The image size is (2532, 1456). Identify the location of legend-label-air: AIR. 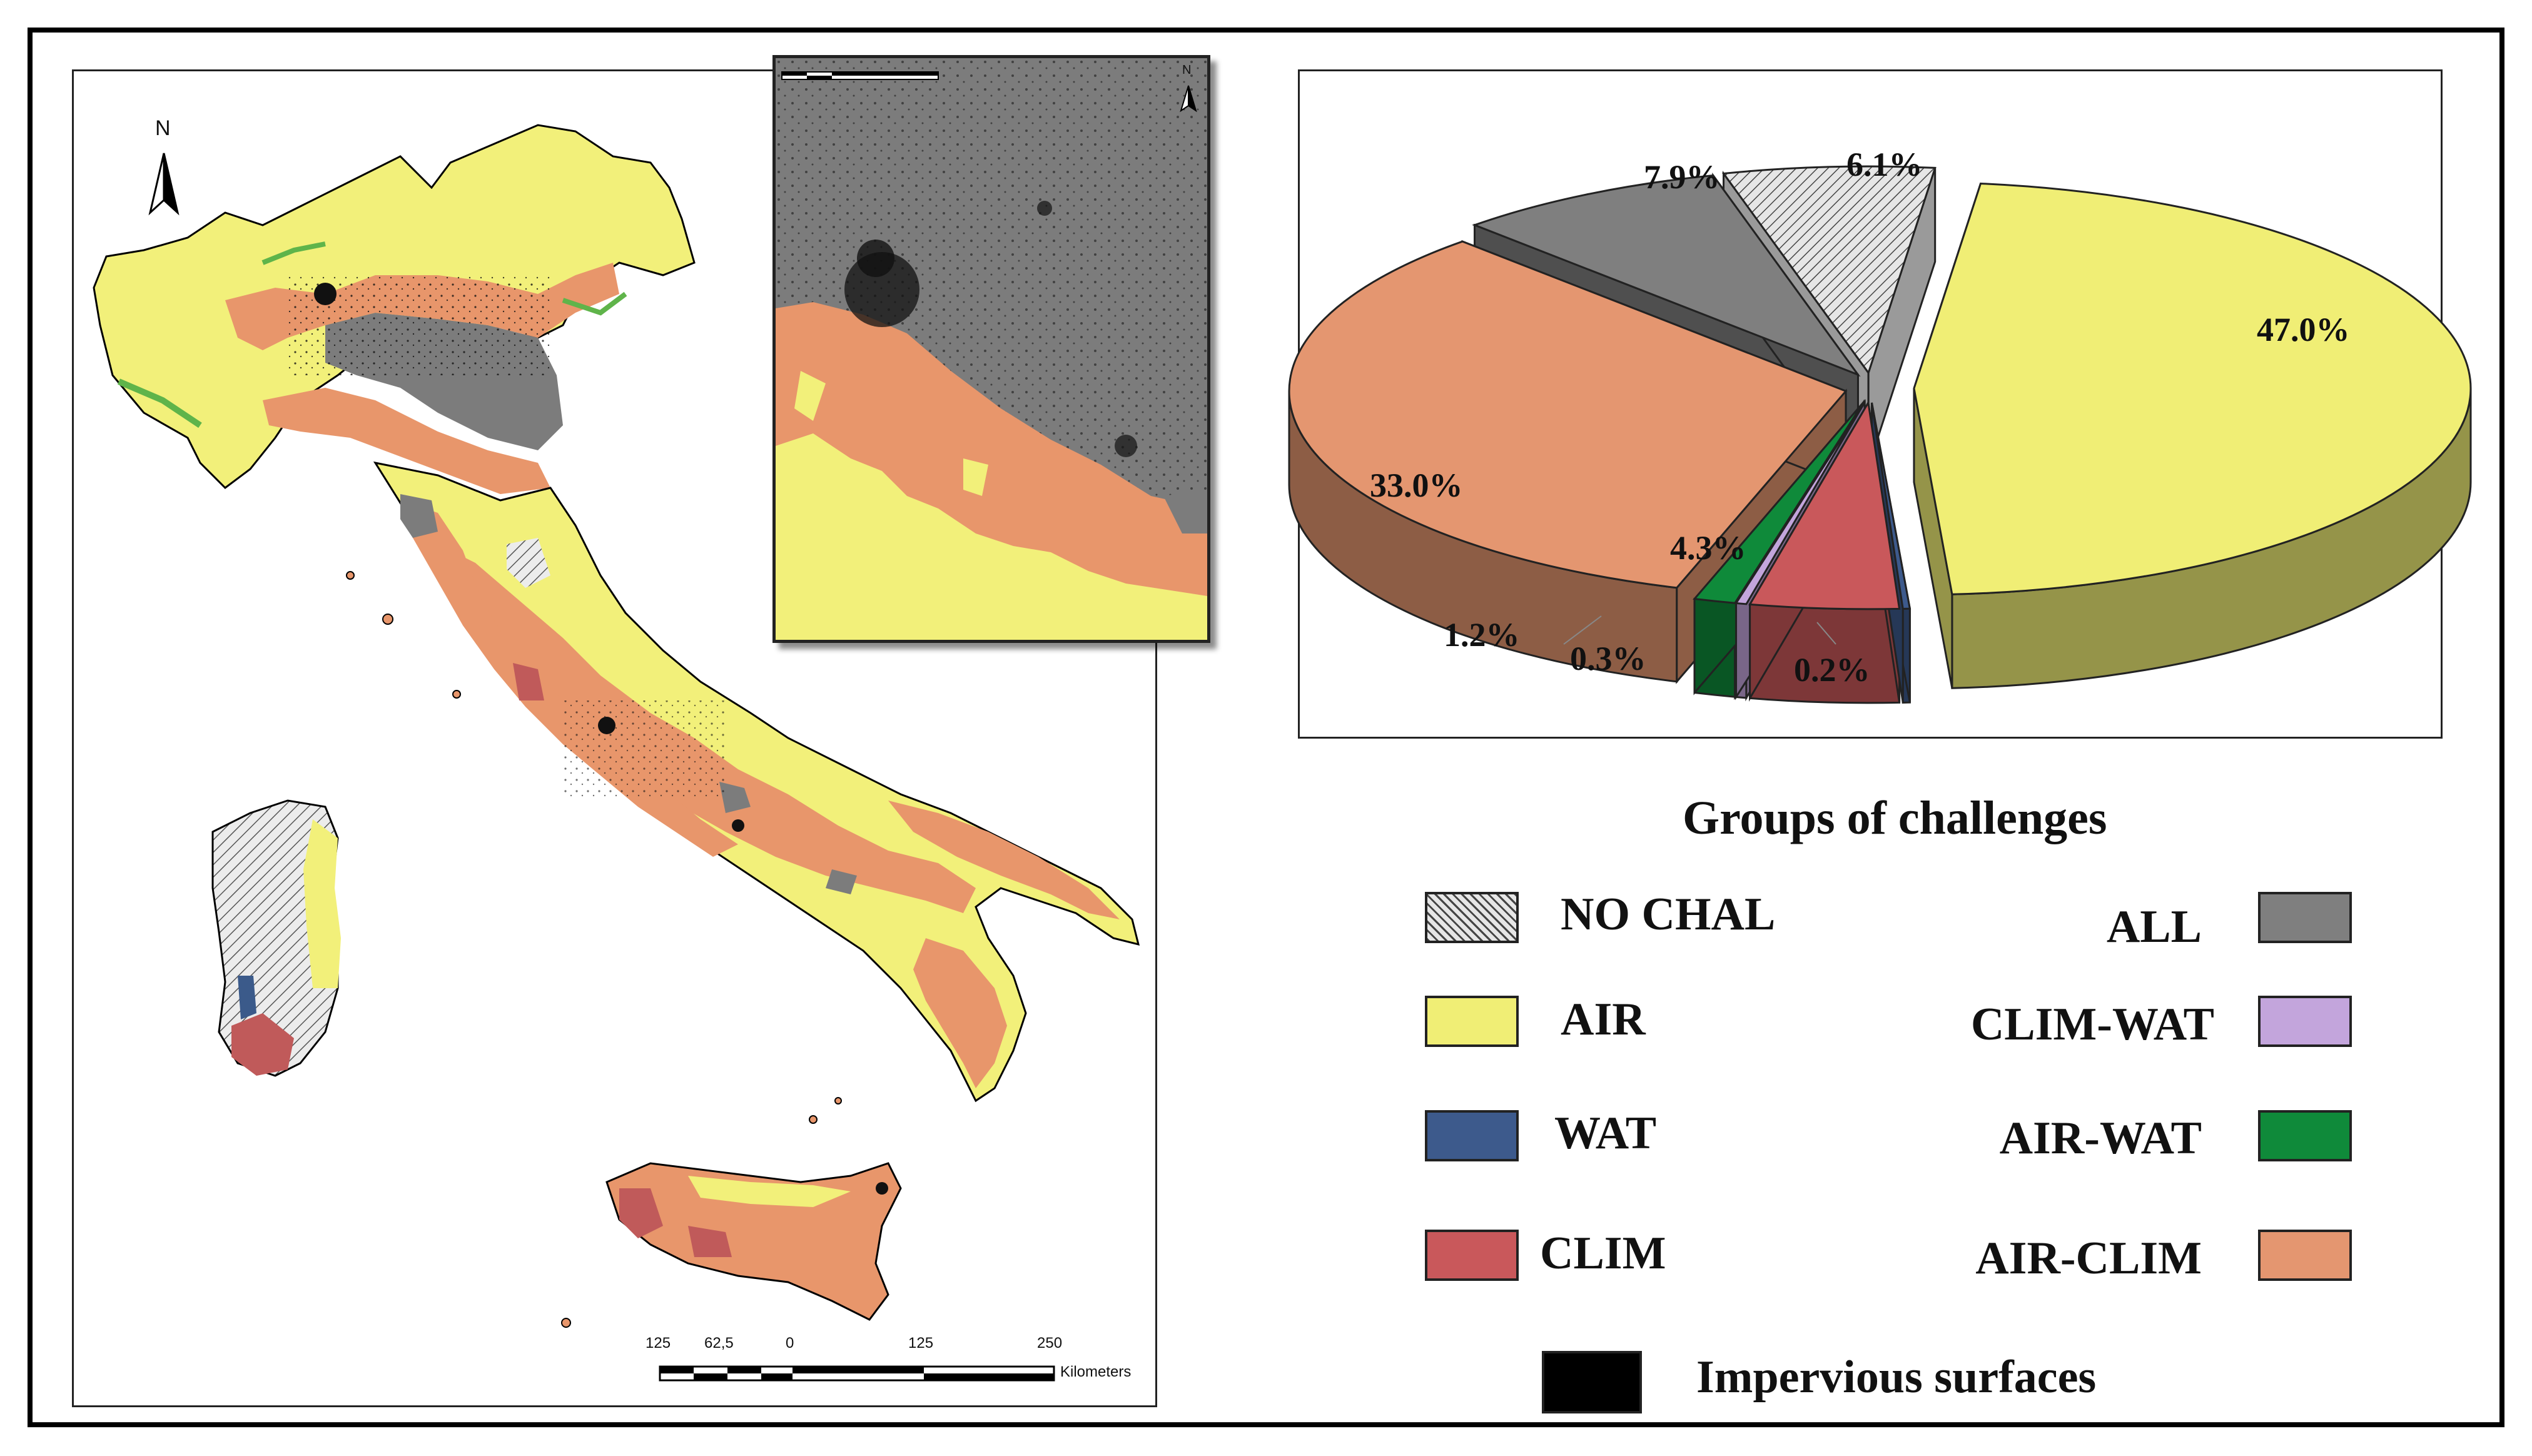
(1603, 1020).